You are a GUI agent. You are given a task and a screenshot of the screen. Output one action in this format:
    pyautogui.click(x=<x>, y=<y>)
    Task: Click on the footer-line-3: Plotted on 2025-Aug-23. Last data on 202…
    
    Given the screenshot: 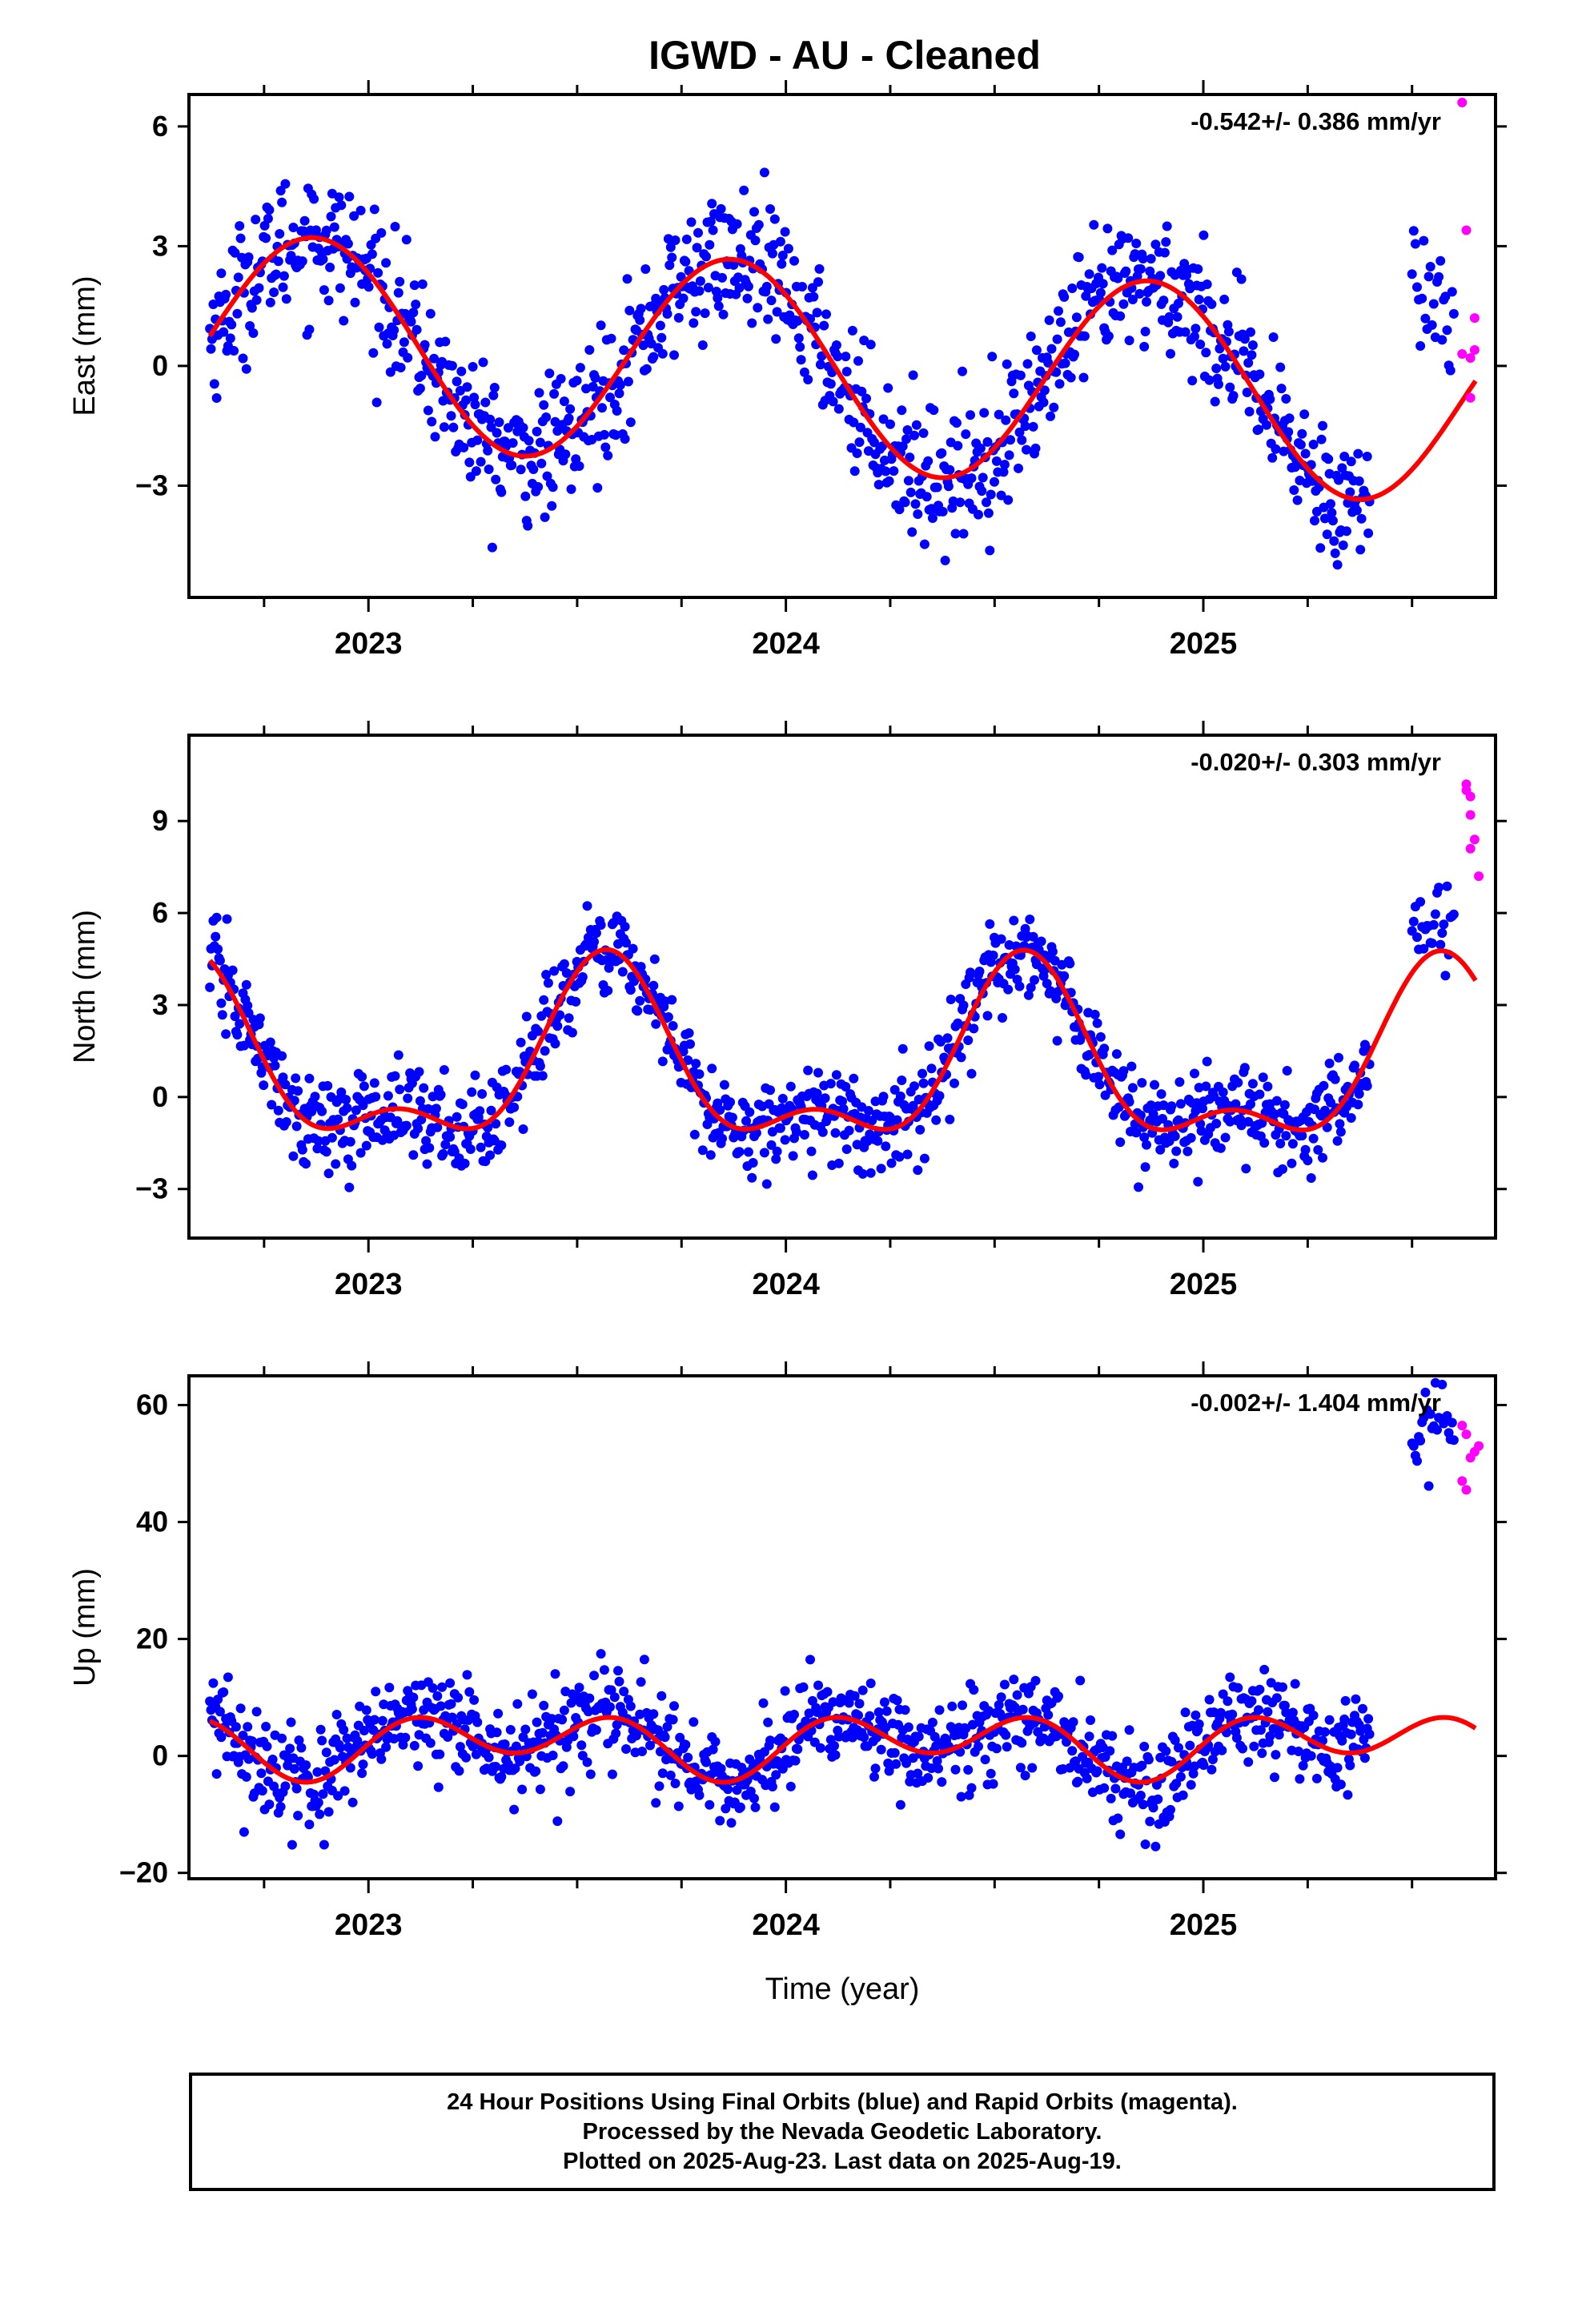 What is the action you would take?
    pyautogui.click(x=843, y=2161)
    